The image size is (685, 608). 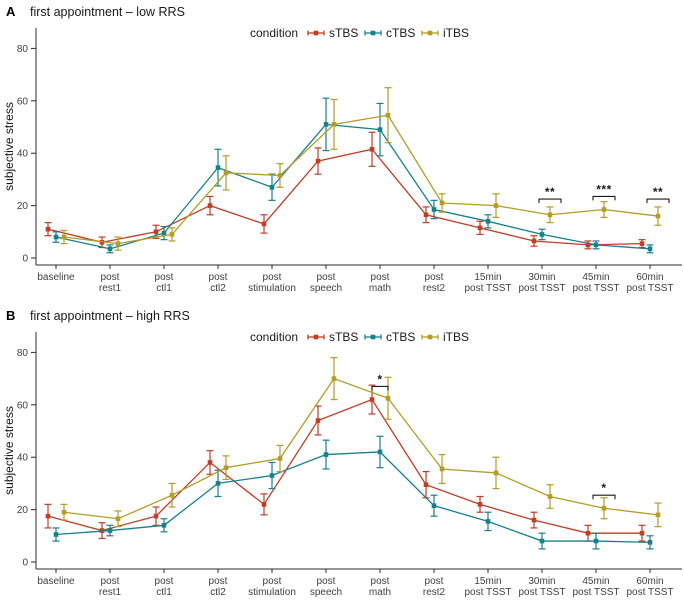 What do you see at coordinates (110, 316) in the screenshot?
I see `panel-title: first appointment – high RRS` at bounding box center [110, 316].